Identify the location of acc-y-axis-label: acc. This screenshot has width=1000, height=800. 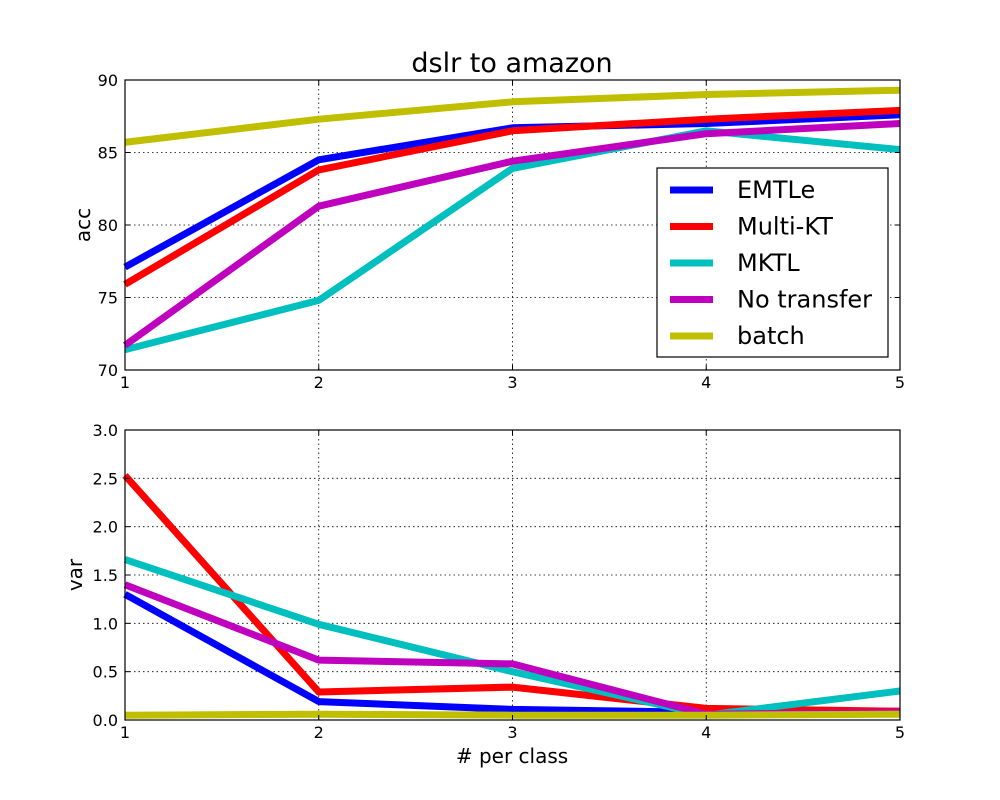
(83, 225).